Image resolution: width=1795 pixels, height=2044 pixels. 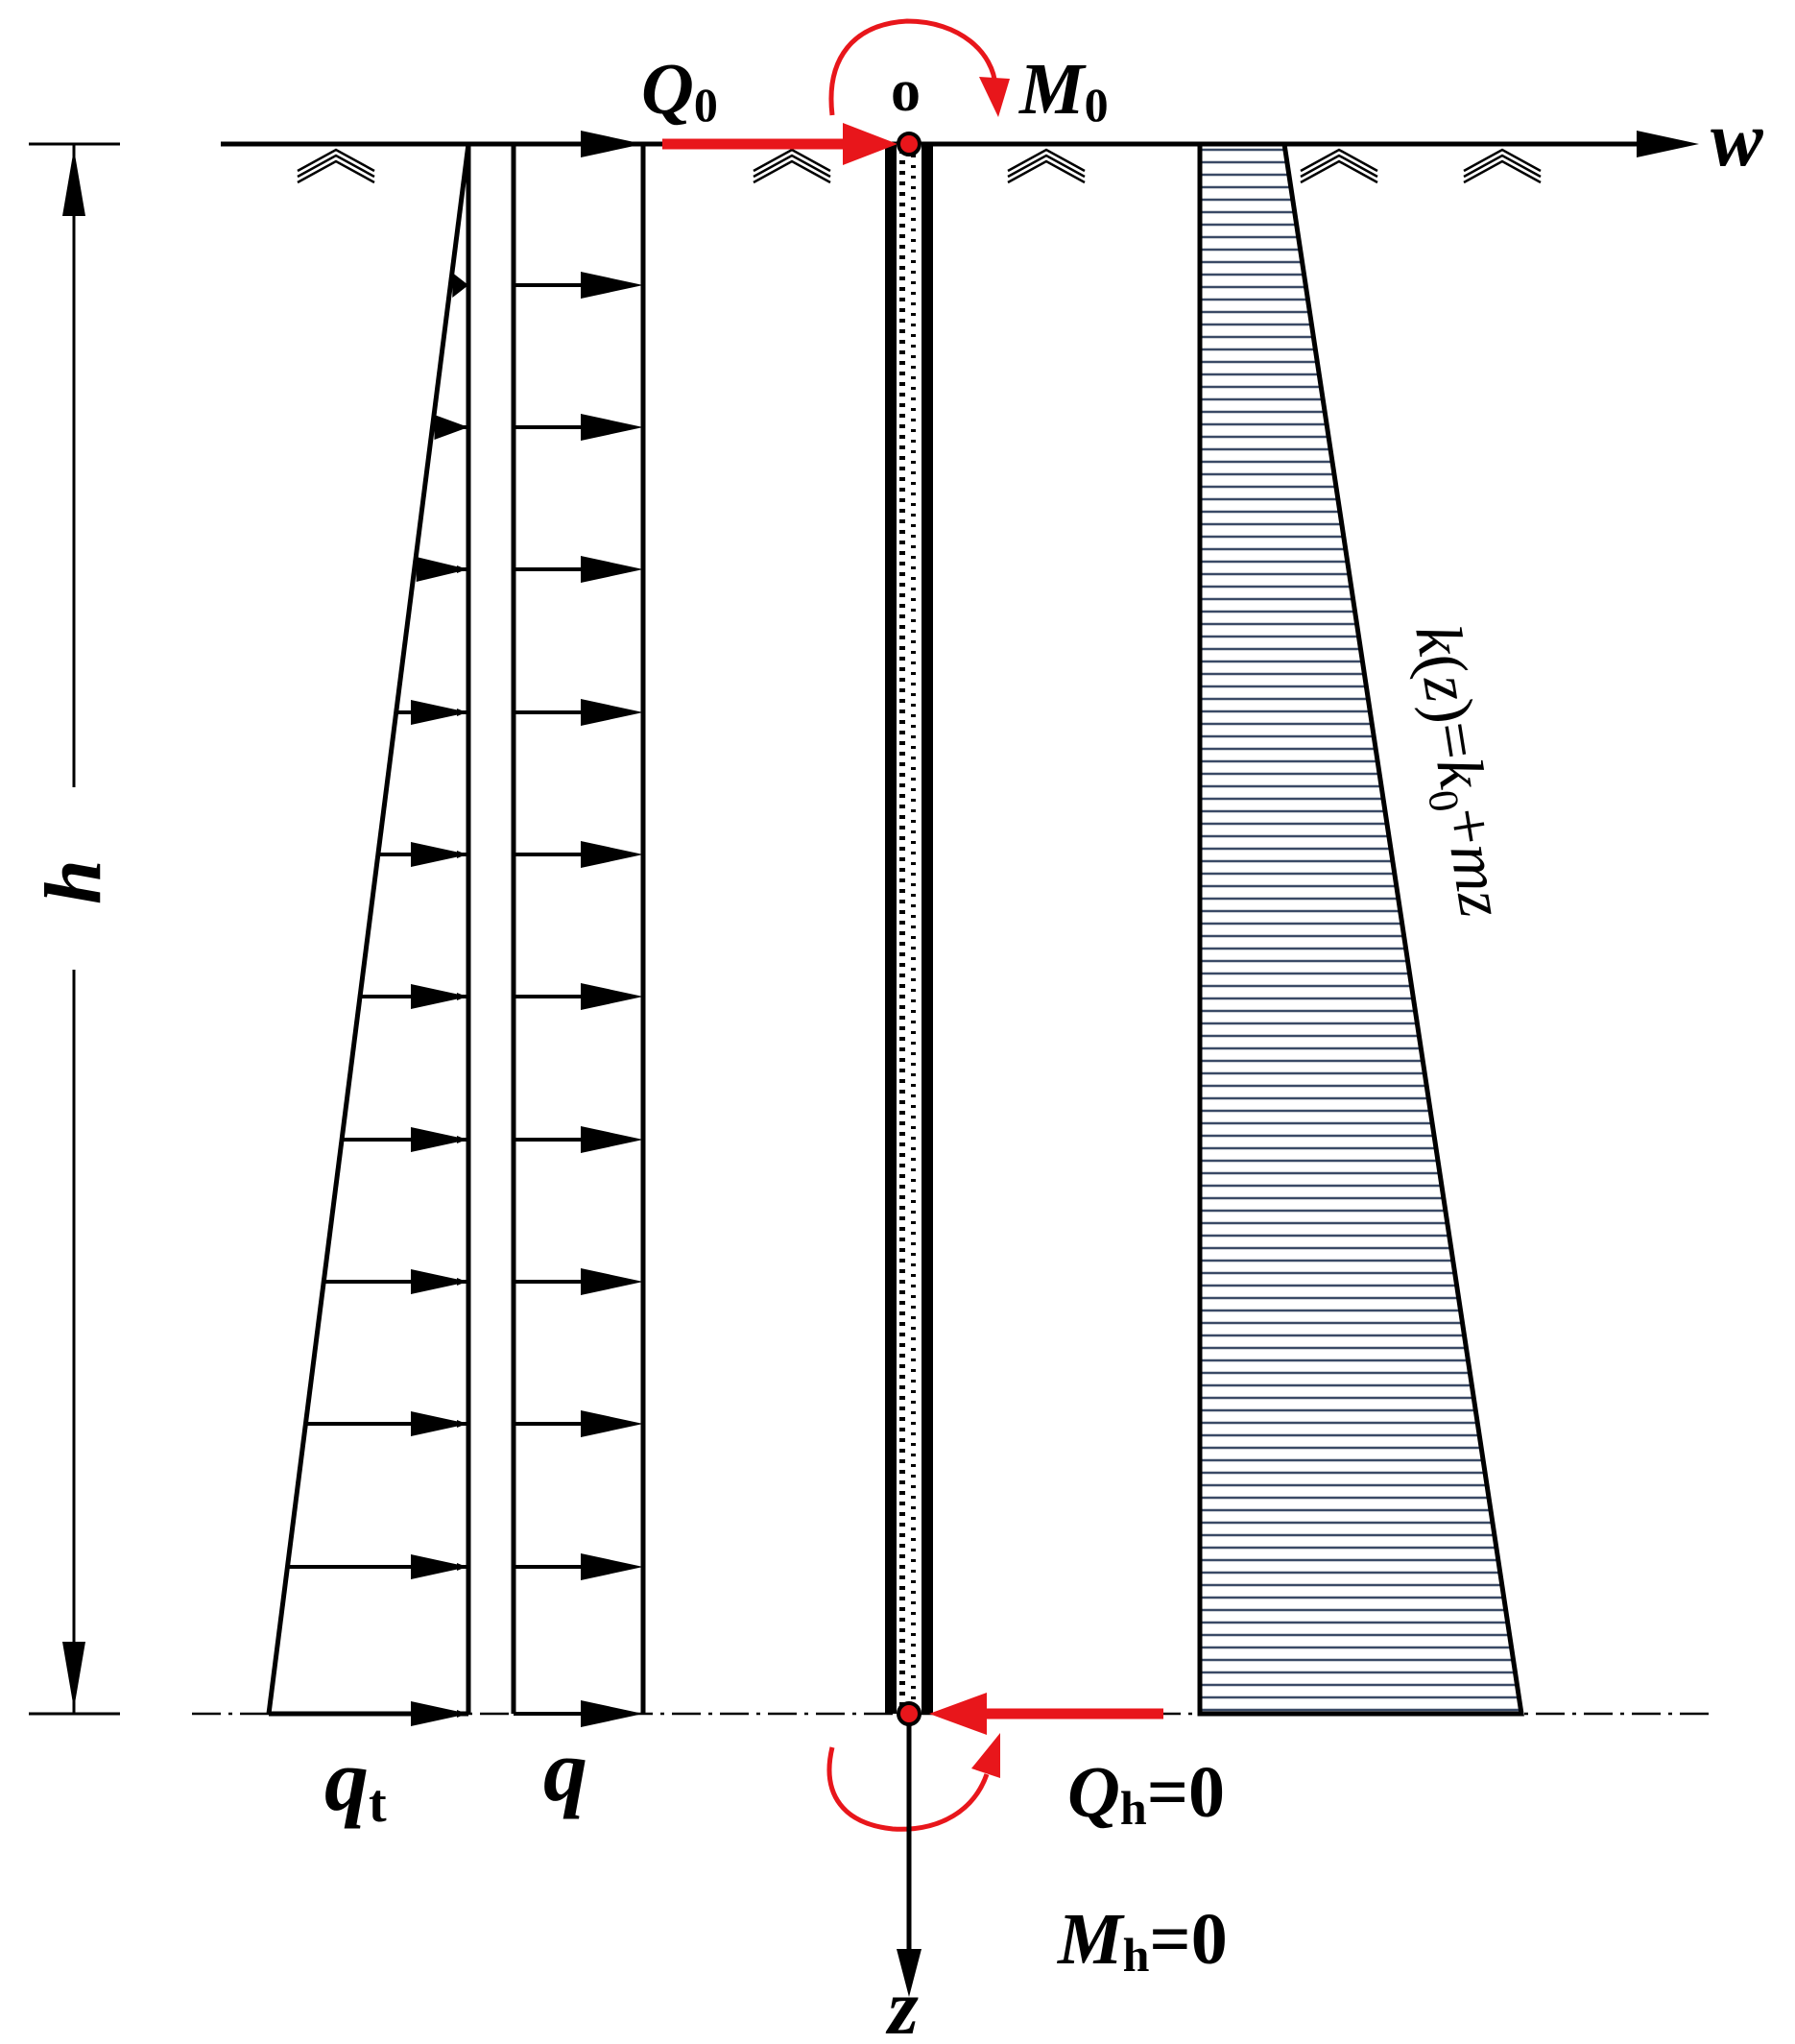 I want to click on tip-shear-label: Qh=0, so click(x=1146, y=1793).